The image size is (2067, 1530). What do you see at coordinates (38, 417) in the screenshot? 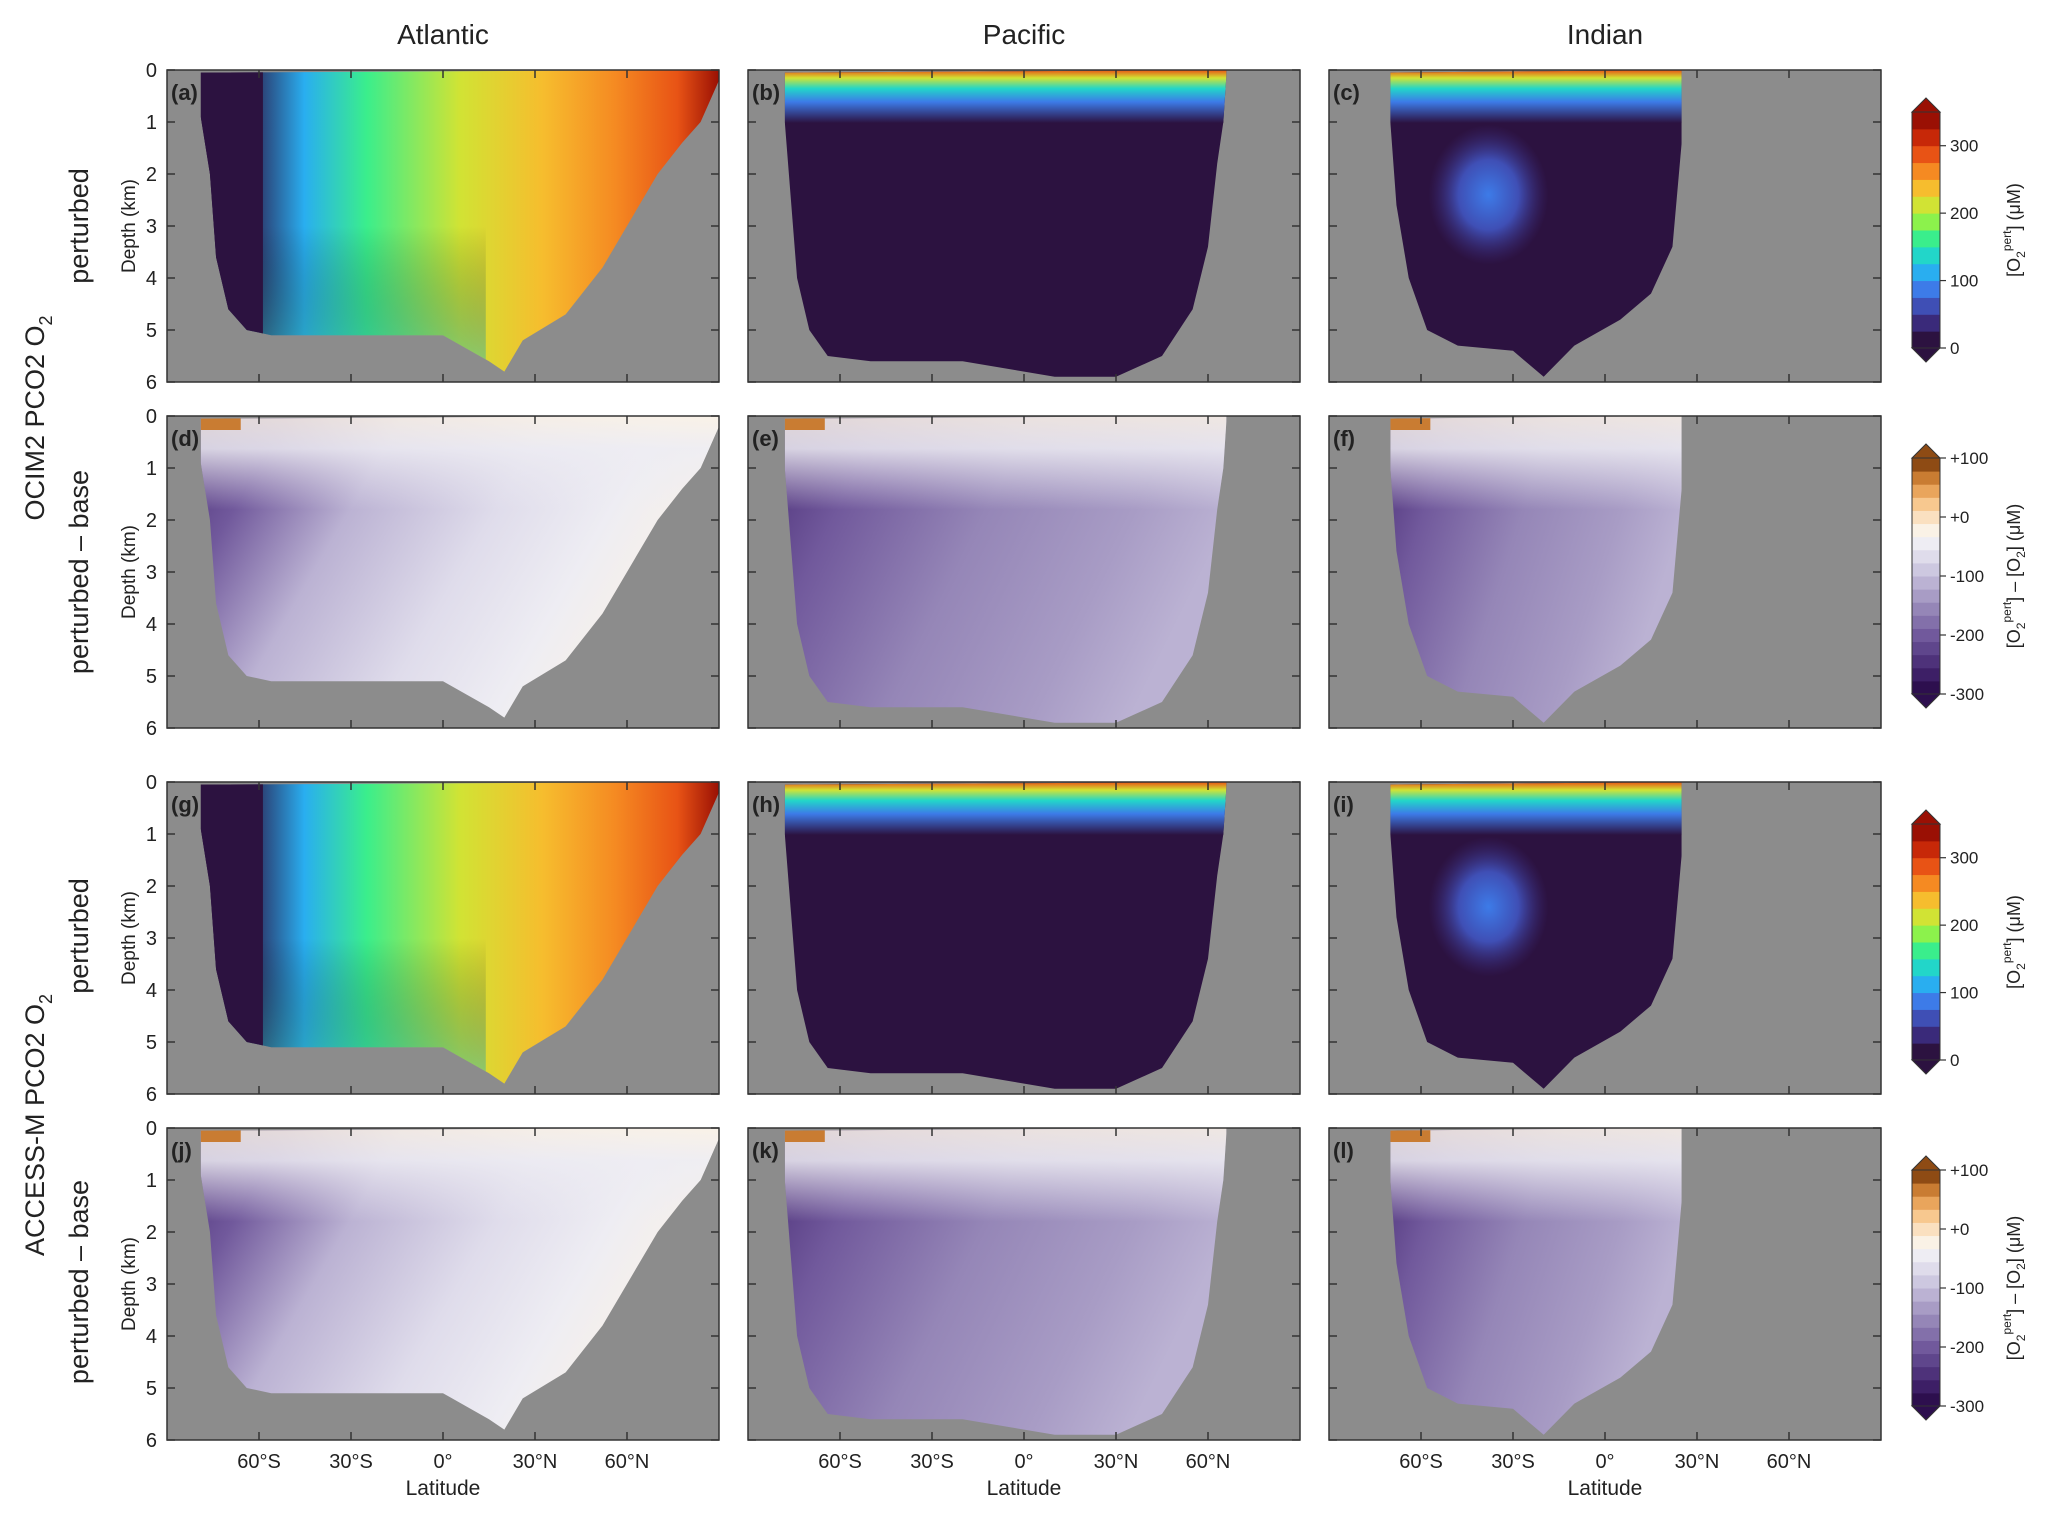
I see `svg-text: OCIM2 PCO2 O2` at bounding box center [38, 417].